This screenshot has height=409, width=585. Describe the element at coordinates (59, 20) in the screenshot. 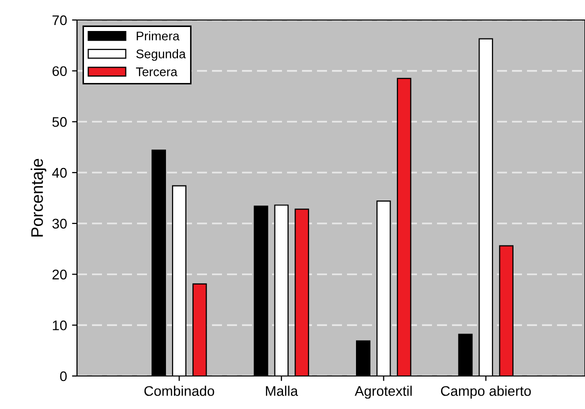

I see `y-tick-label: 70` at that location.